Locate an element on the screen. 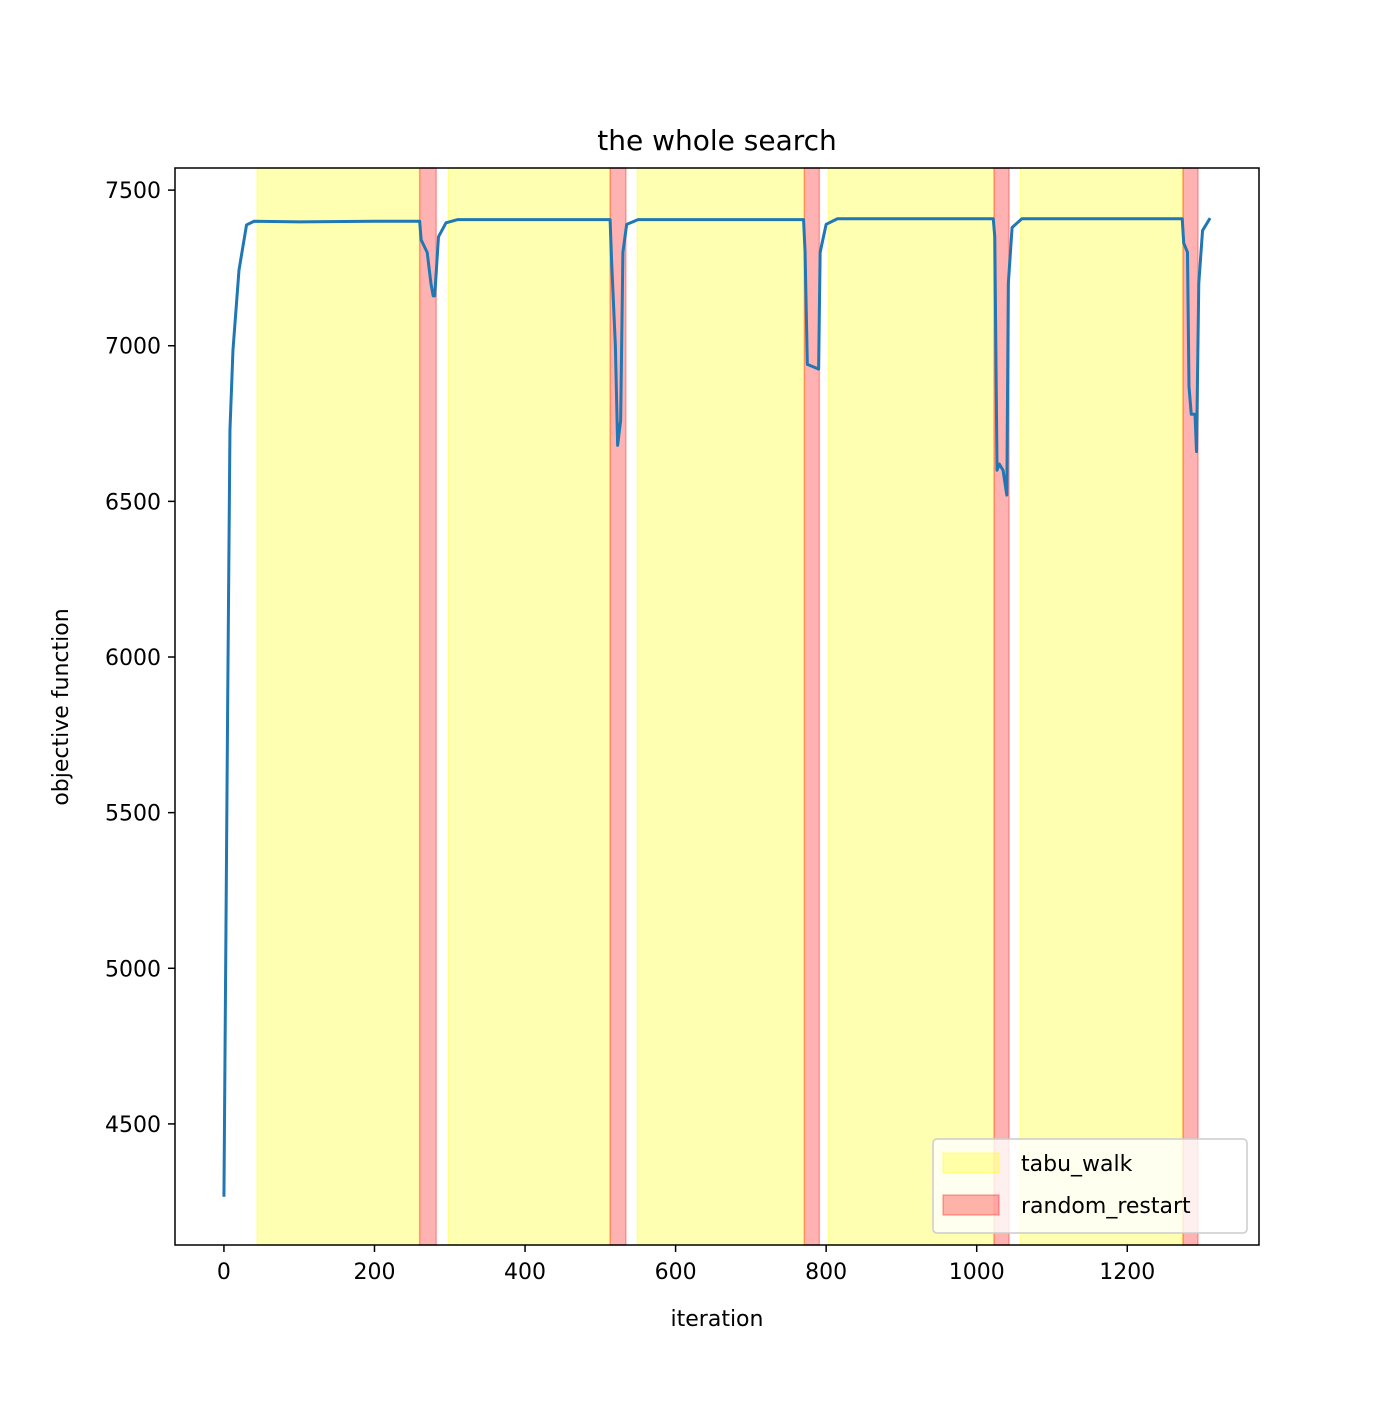  x-tick-label: 1000 is located at coordinates (977, 1272).